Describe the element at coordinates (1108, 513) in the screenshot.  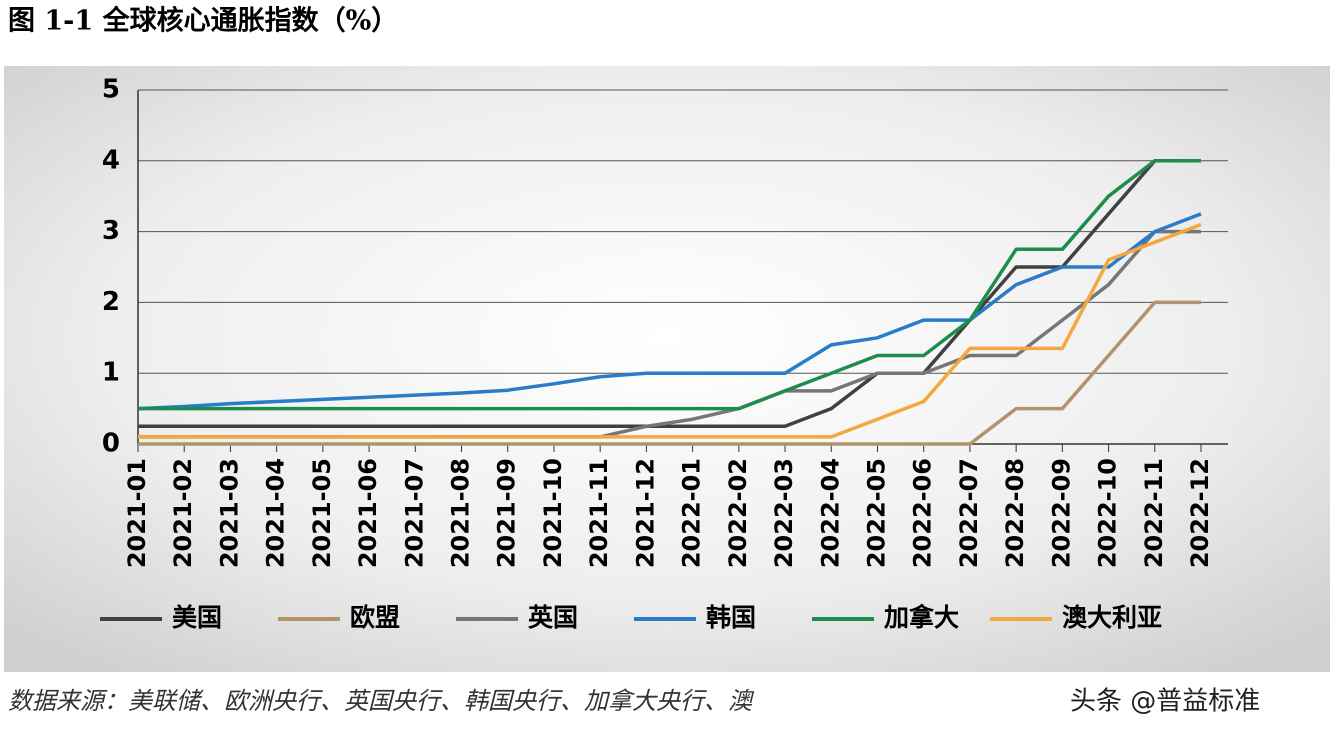
I see `x-tick-label: 2022-10` at that location.